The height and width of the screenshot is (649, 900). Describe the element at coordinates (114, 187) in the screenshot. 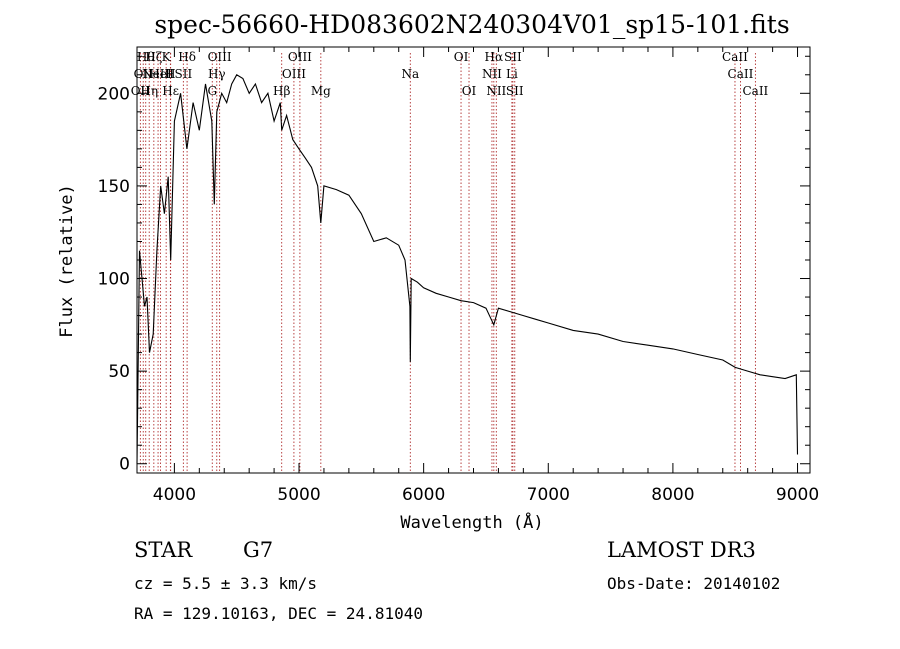

I see `y-tick-label: 150` at that location.